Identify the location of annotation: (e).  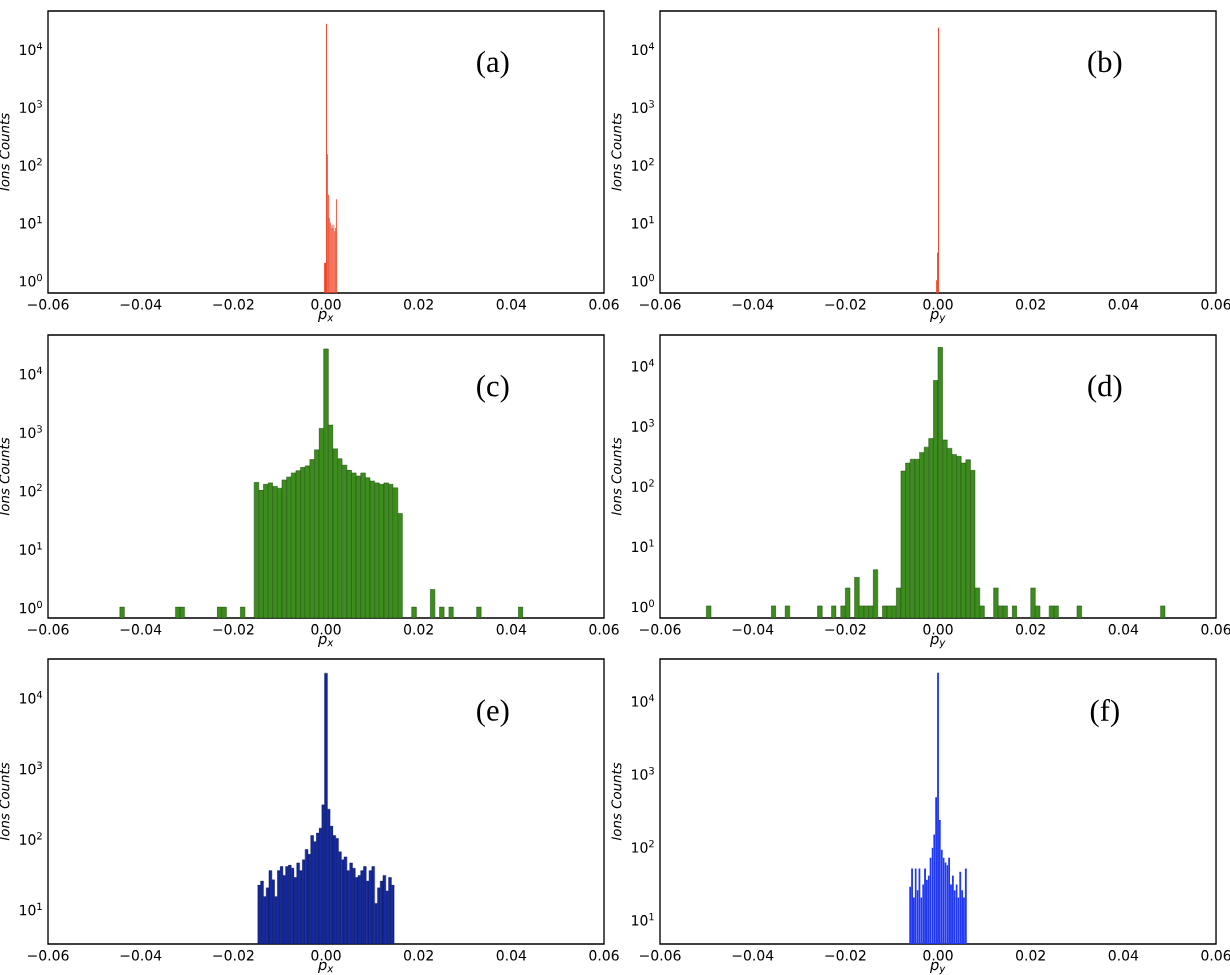
(493, 713).